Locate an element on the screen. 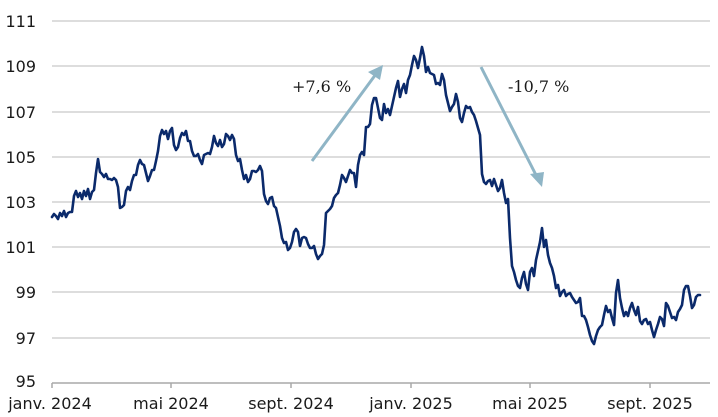 The image size is (718, 417). arrow-down-head-icon is located at coordinates (537, 179).